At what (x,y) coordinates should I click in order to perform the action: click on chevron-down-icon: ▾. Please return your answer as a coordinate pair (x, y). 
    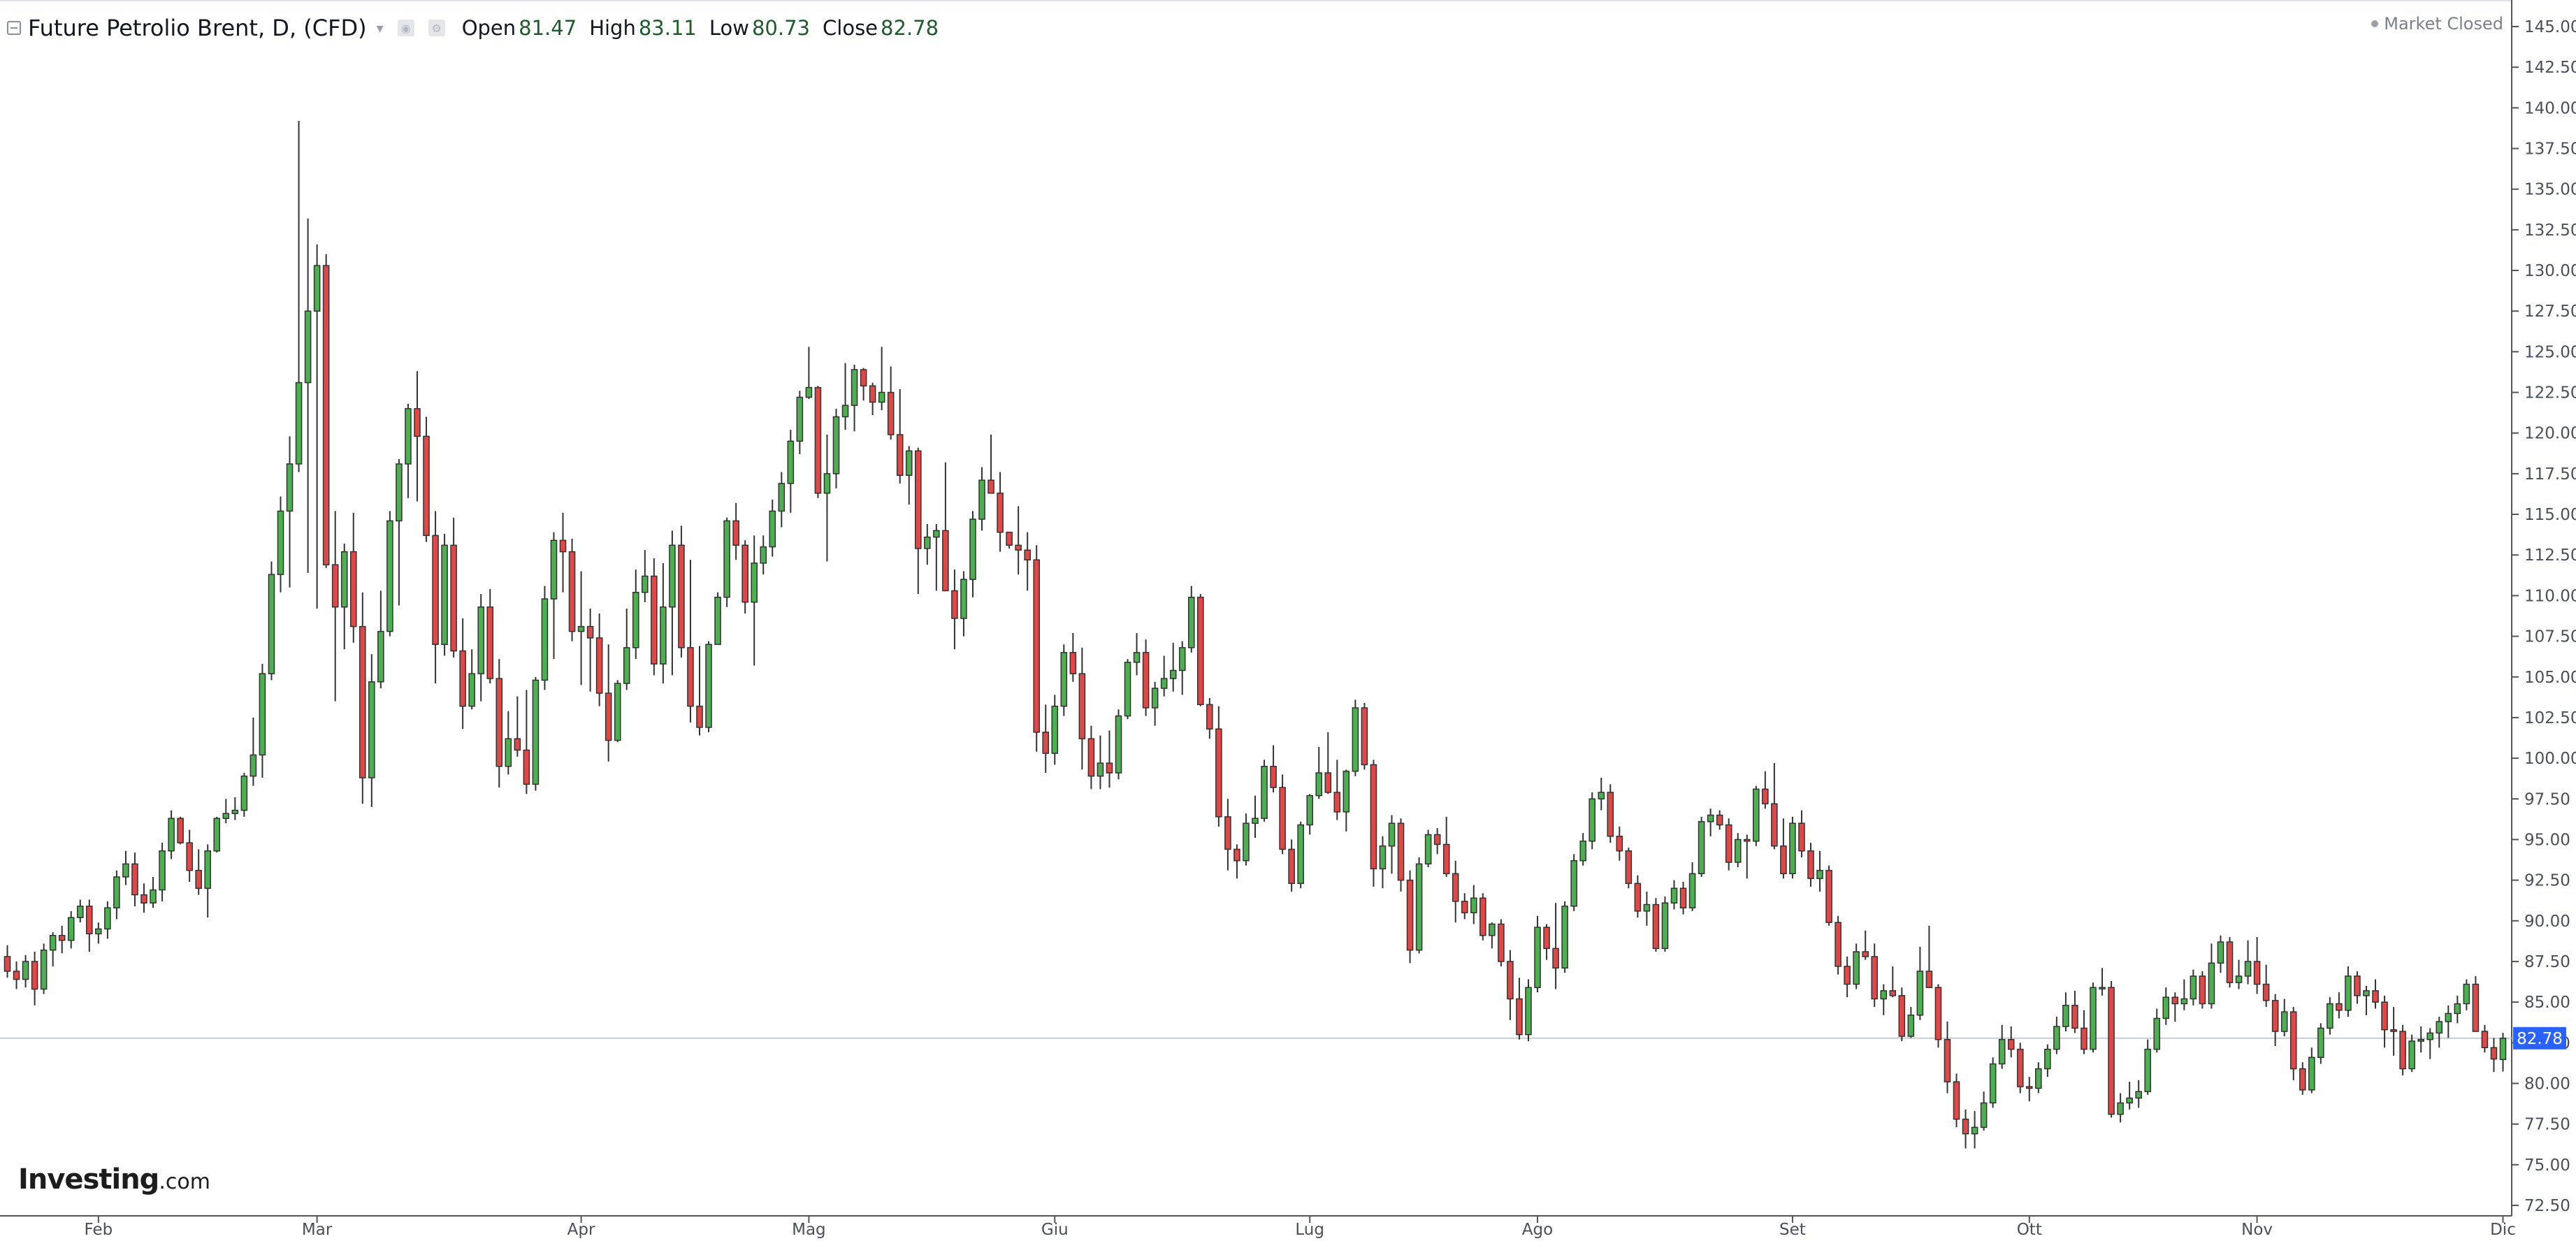
    Looking at the image, I should click on (380, 28).